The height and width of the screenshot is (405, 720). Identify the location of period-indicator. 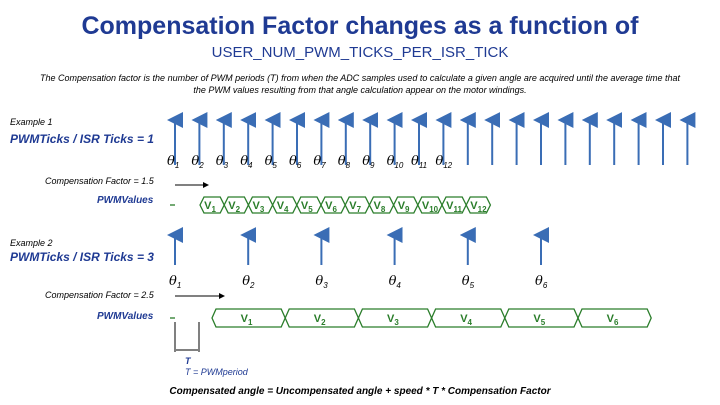
(187, 337).